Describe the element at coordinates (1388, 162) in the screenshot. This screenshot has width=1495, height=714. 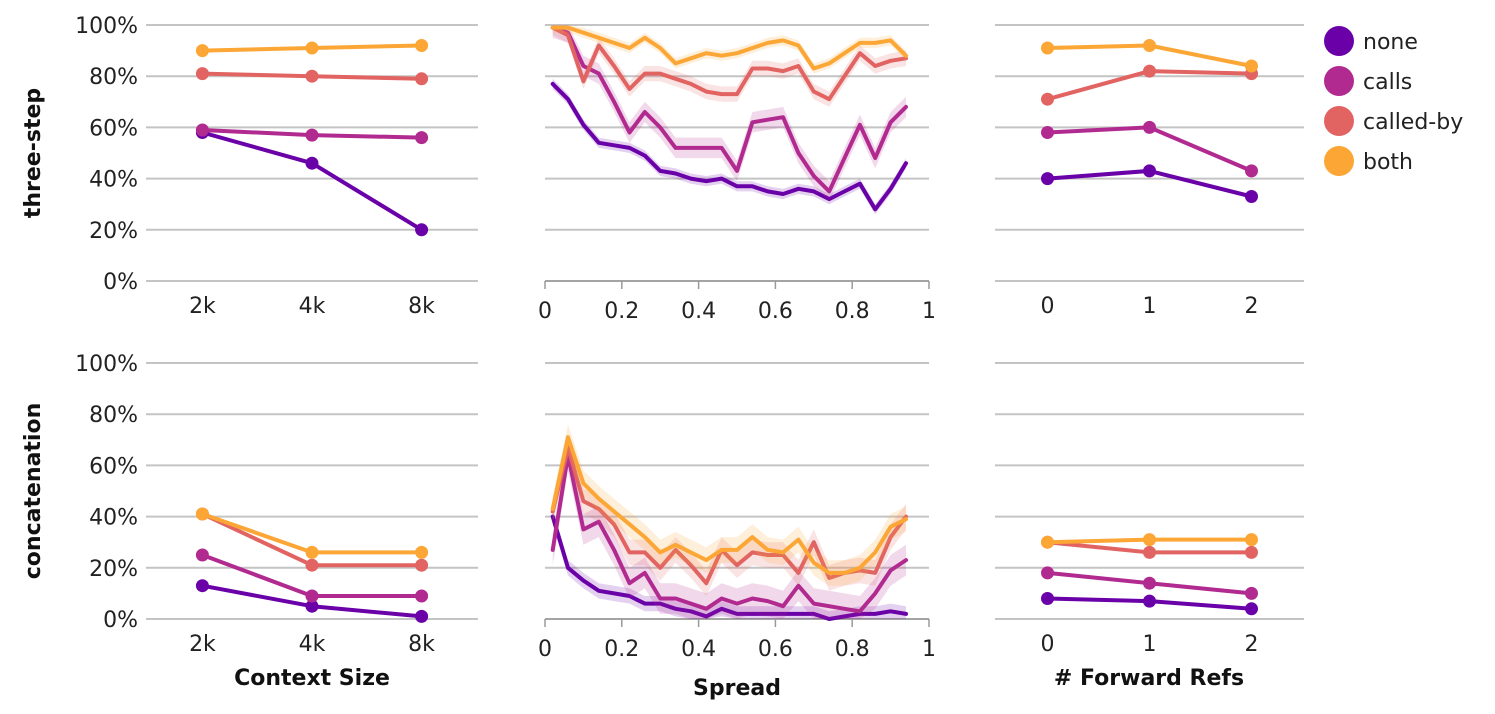
I see `legend-label-both: both` at that location.